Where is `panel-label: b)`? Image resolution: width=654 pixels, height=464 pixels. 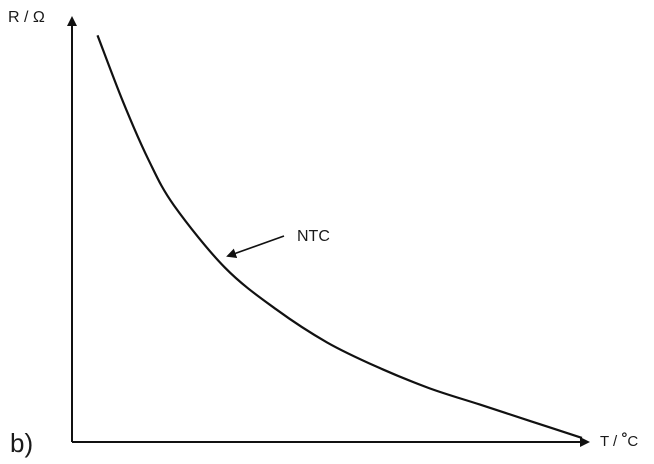 panel-label: b) is located at coordinates (21, 443).